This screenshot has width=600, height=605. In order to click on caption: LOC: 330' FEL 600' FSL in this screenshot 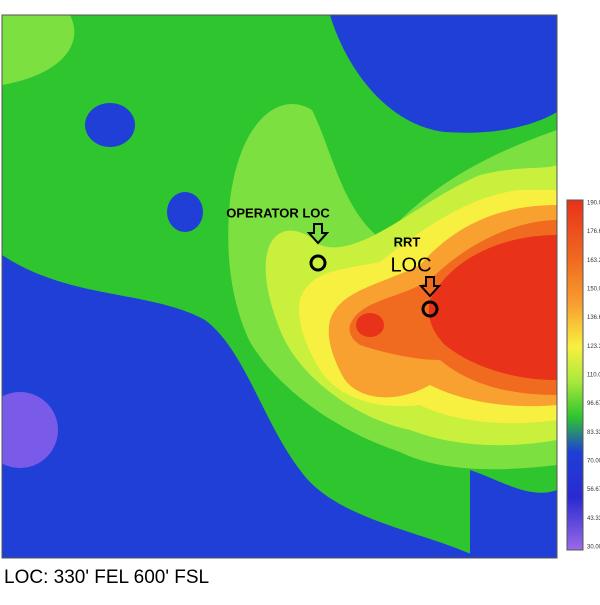, I will do `click(106, 577)`.